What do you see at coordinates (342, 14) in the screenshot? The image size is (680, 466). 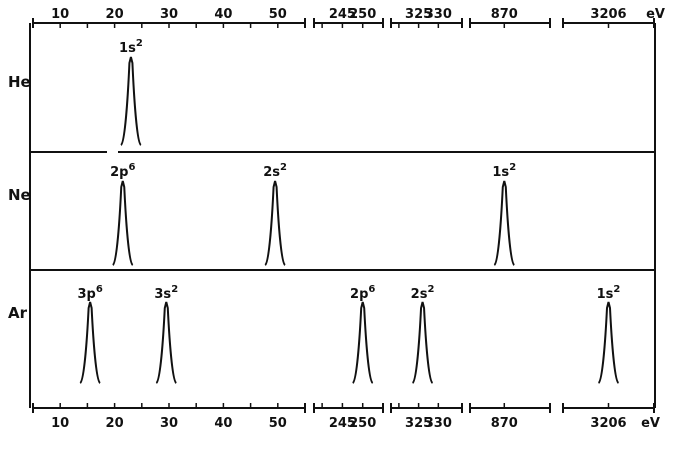 I see `top-axis-tick-label: 245` at bounding box center [342, 14].